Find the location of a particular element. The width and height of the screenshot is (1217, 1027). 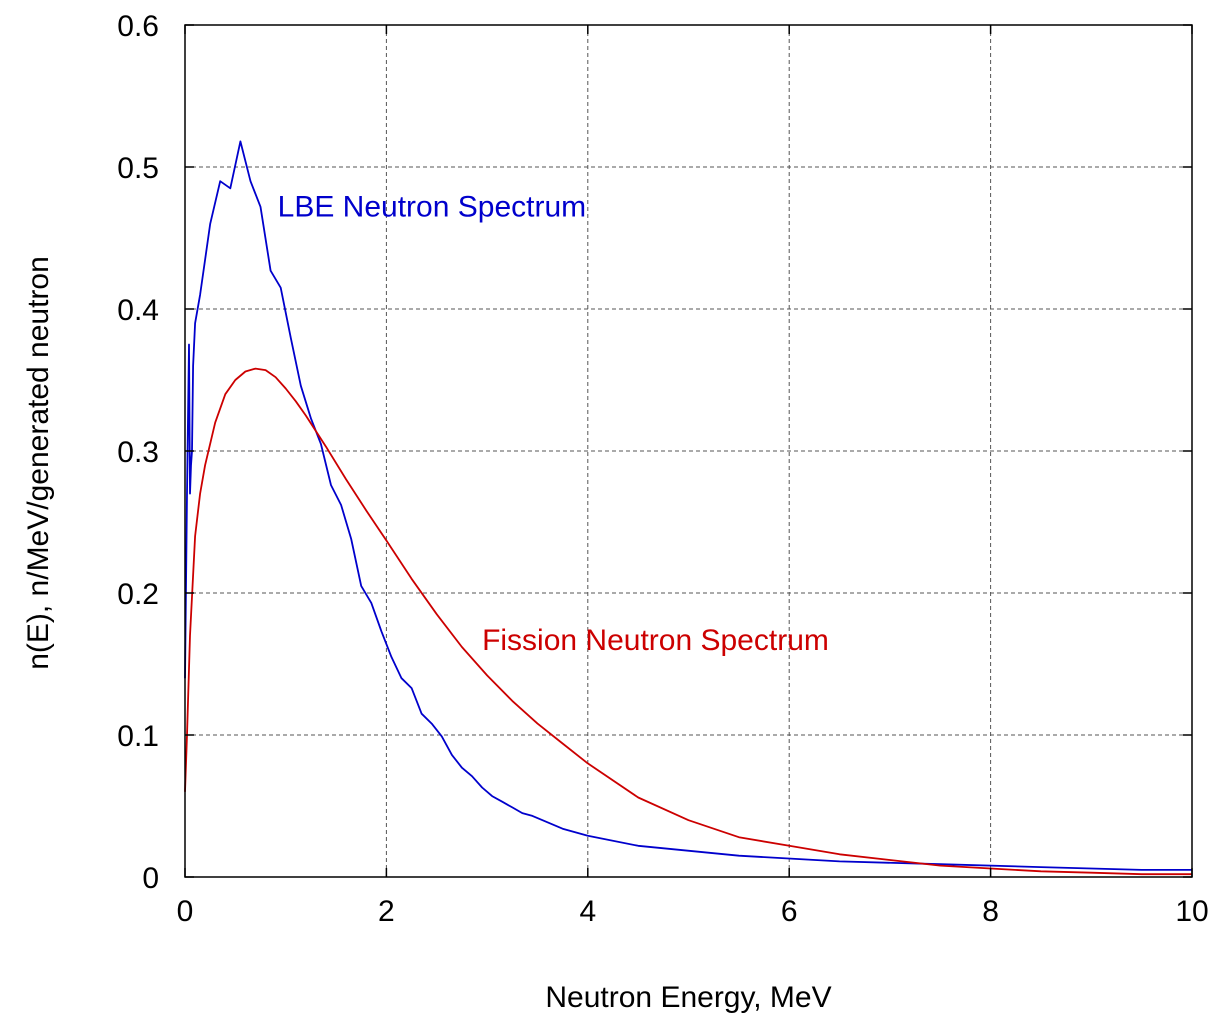

y-tick-label: 0.3 is located at coordinates (138, 452).